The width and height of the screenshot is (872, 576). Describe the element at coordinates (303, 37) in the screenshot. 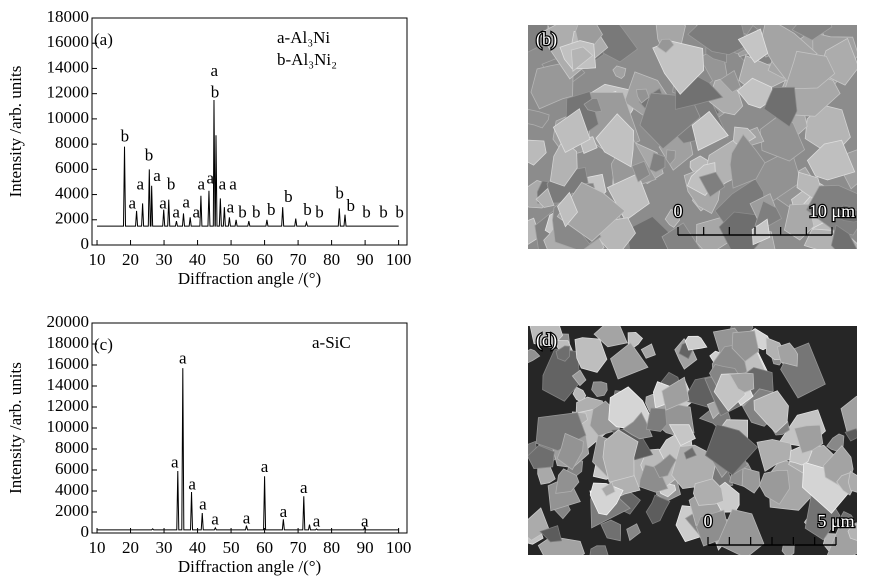

I see `legend-entry: a-Al₃Ni` at that location.